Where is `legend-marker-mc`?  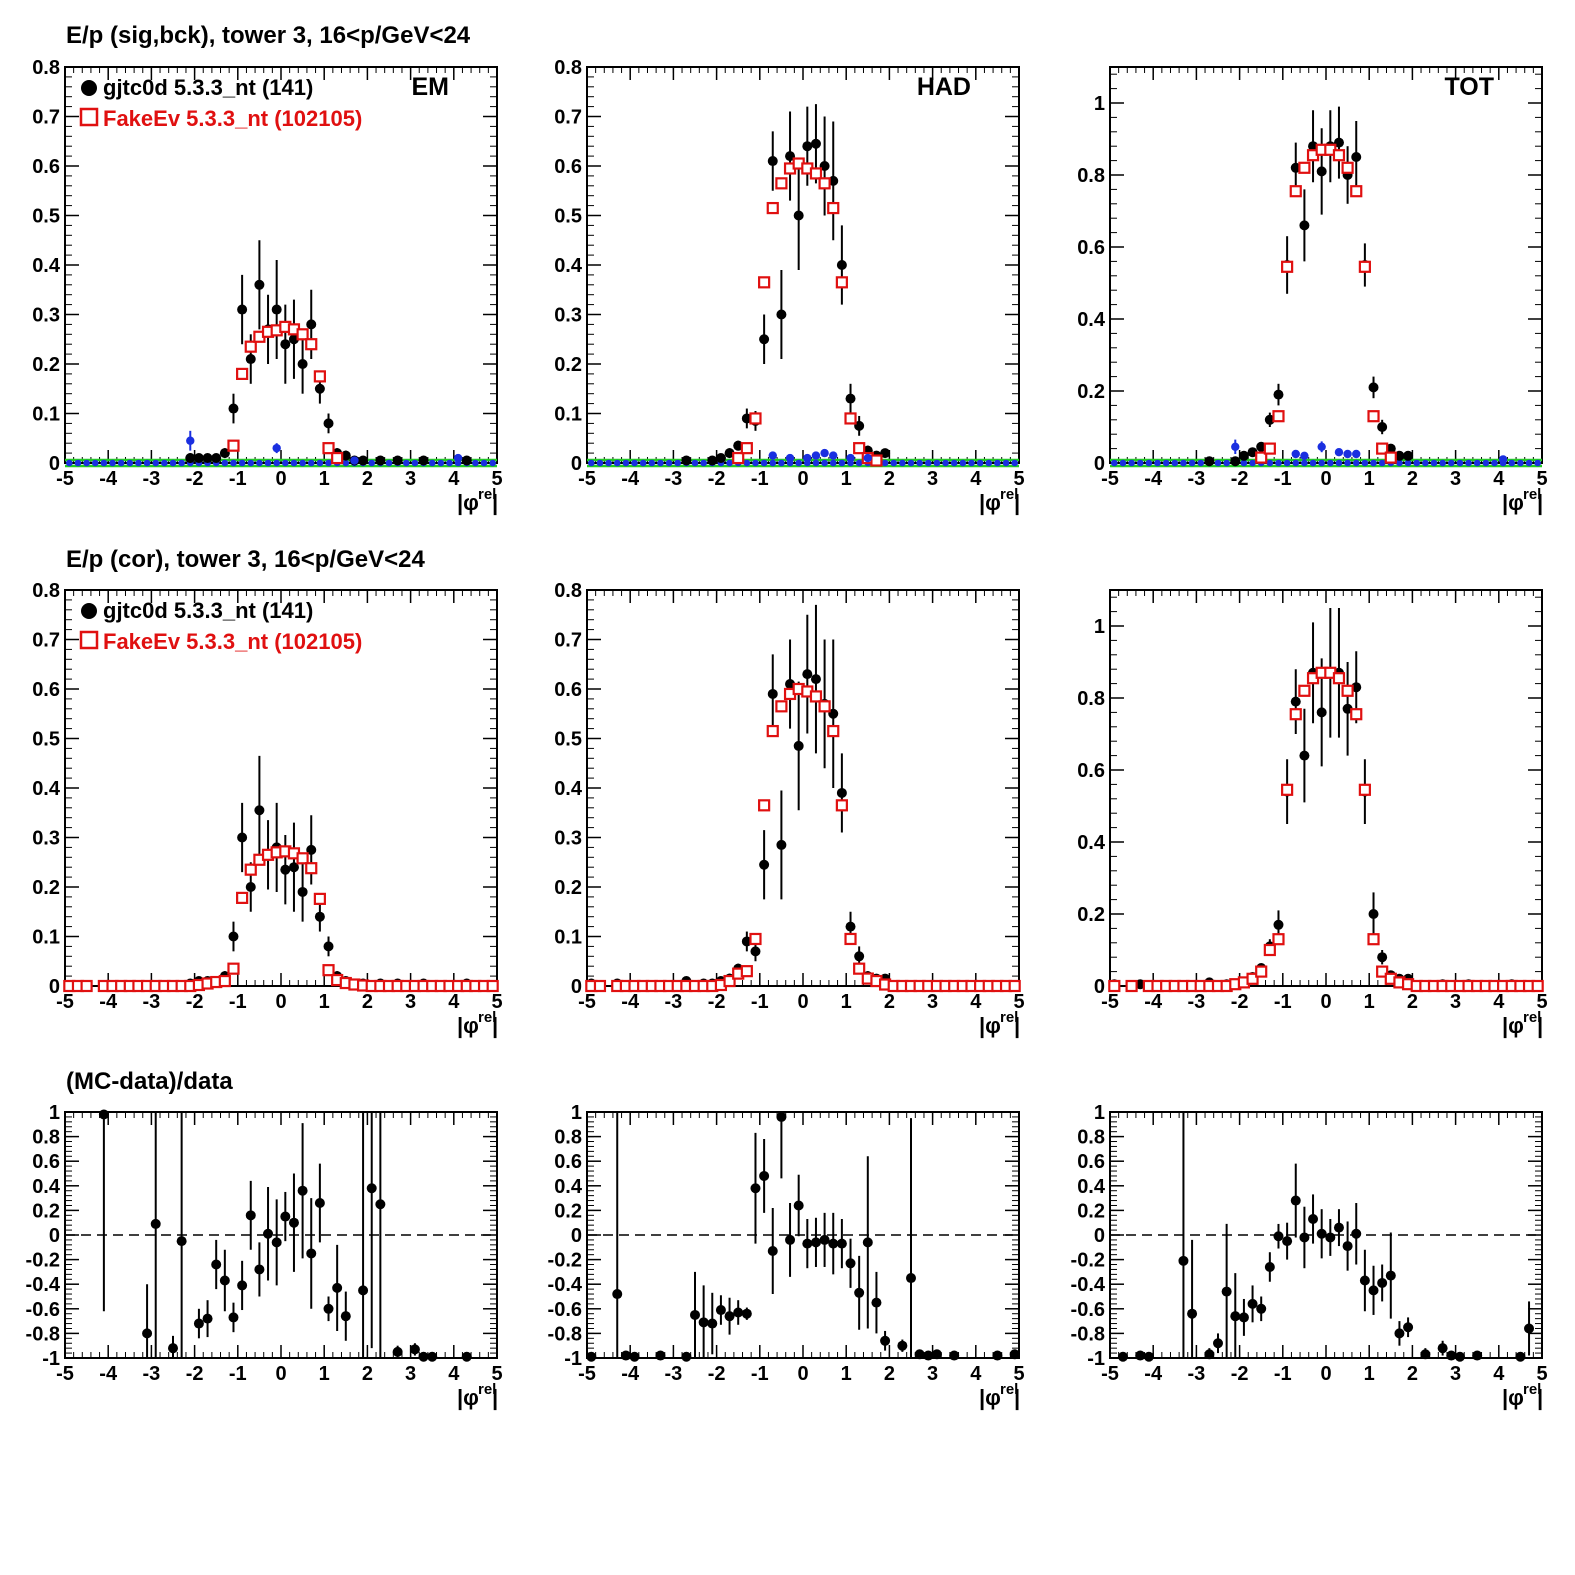 legend-marker-mc is located at coordinates (89, 640).